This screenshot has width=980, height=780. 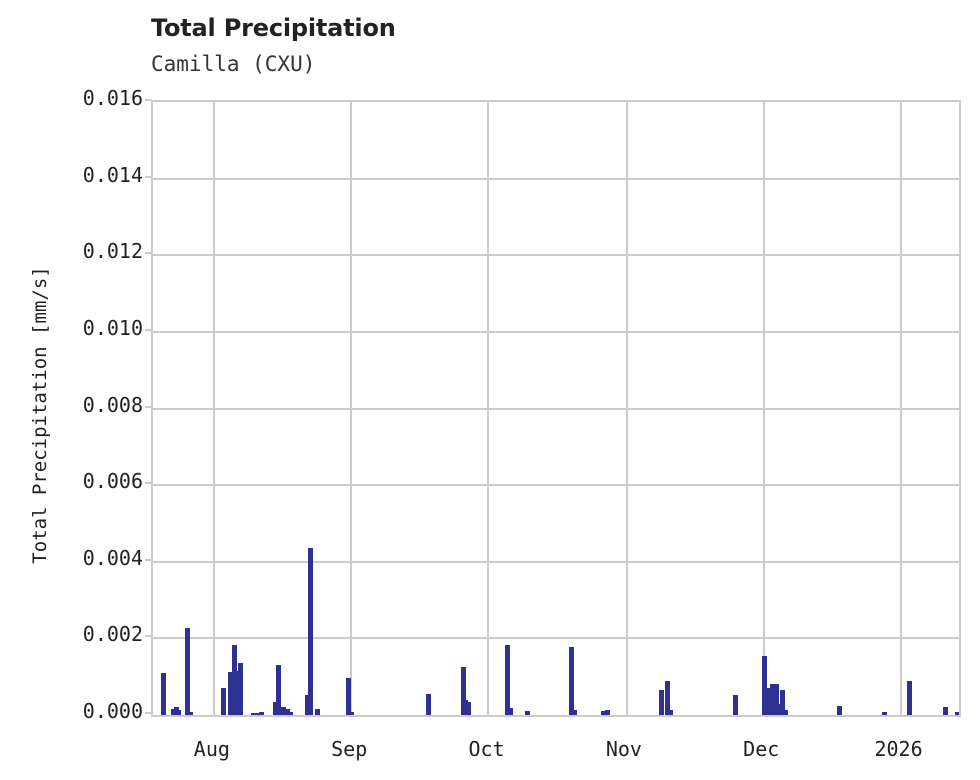 I want to click on y-tick-label: 0.012, so click(x=112, y=251).